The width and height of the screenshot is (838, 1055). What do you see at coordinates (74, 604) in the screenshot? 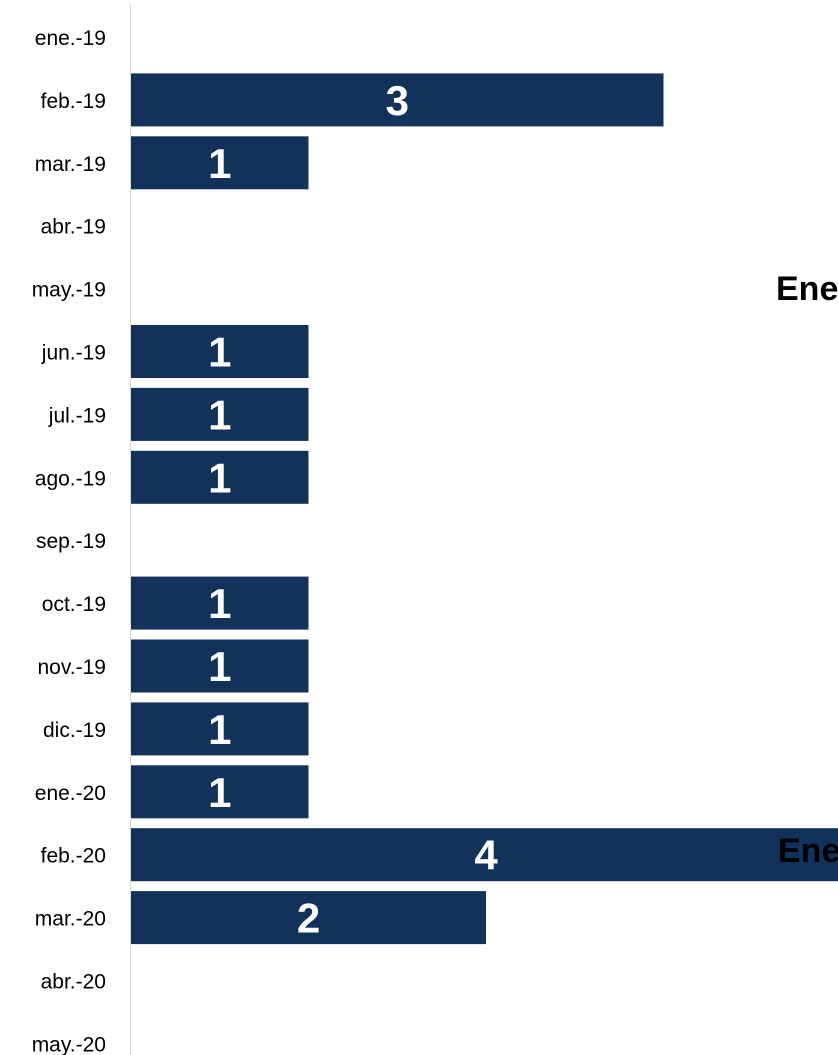
I see `category-label: oct.-19` at bounding box center [74, 604].